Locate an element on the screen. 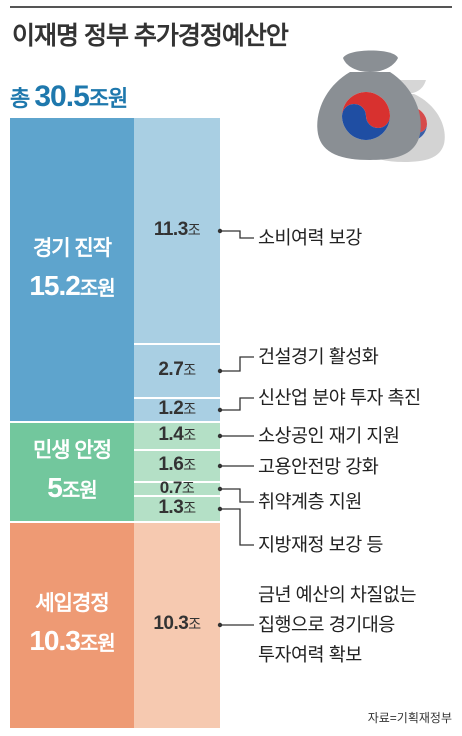  item-value-label: 0.7조 is located at coordinates (177, 488).